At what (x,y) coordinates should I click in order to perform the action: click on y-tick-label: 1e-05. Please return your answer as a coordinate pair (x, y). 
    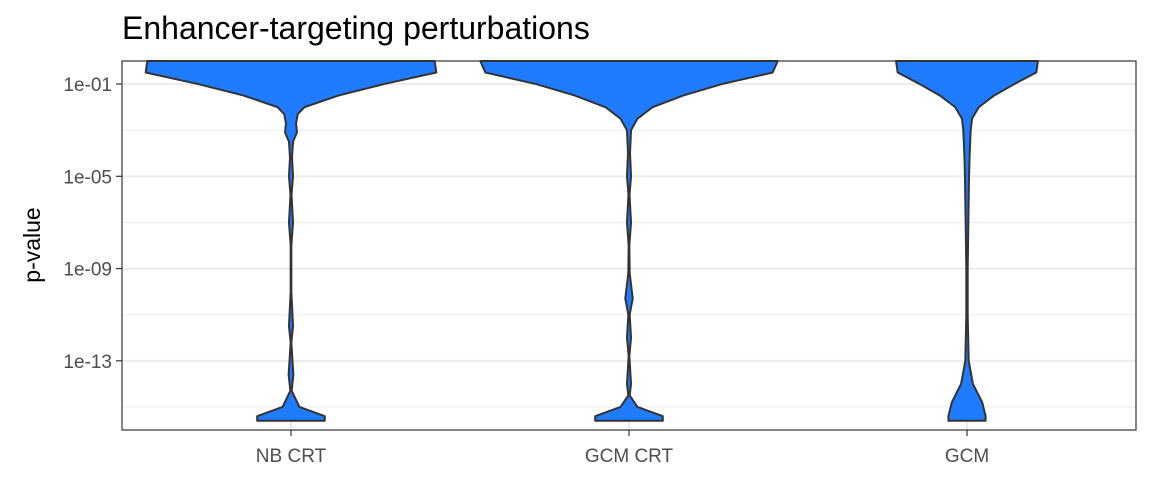
    Looking at the image, I should click on (87, 177).